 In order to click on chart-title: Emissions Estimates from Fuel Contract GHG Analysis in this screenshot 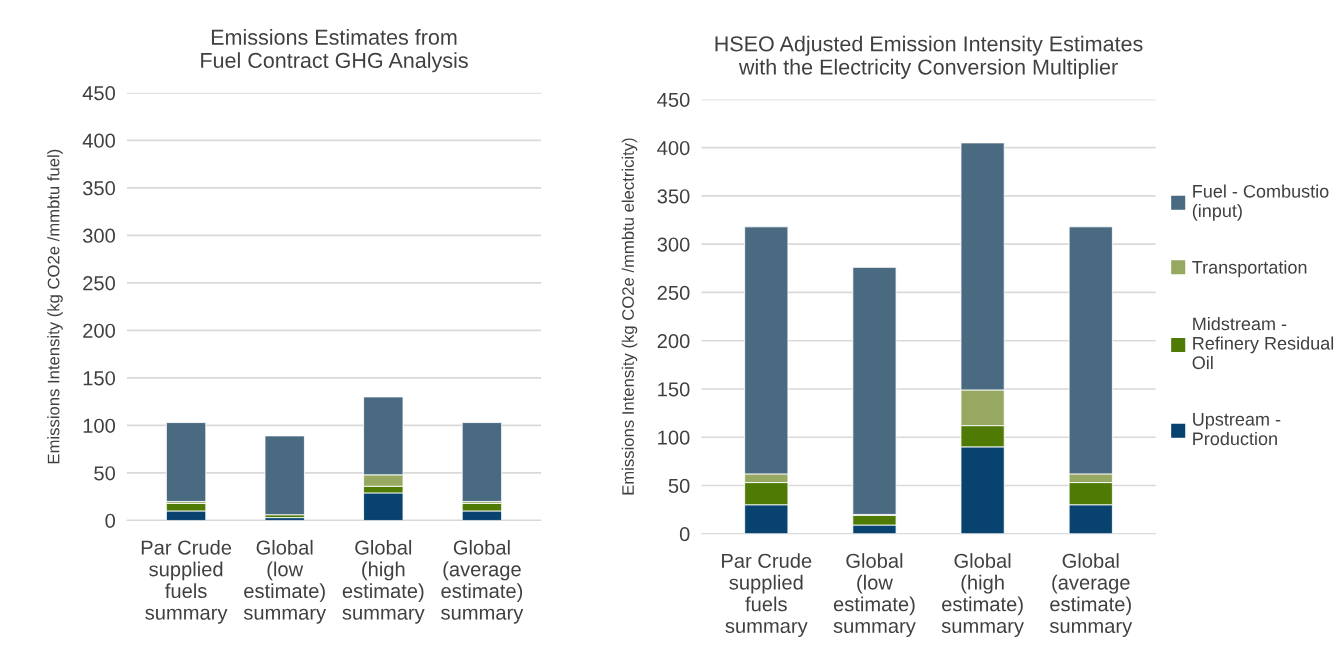, I will do `click(334, 51)`.